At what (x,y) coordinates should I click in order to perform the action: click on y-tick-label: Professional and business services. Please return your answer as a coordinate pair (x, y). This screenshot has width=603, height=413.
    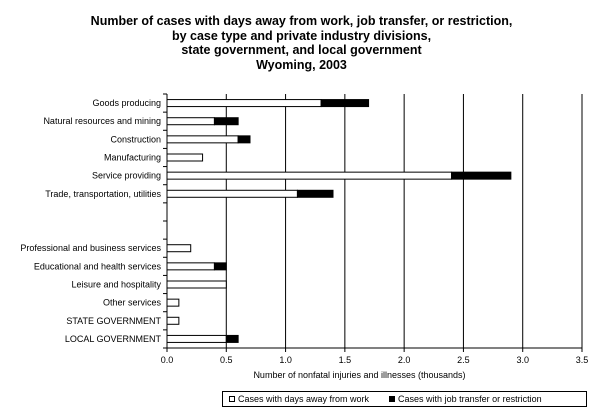
    Looking at the image, I should click on (90, 248).